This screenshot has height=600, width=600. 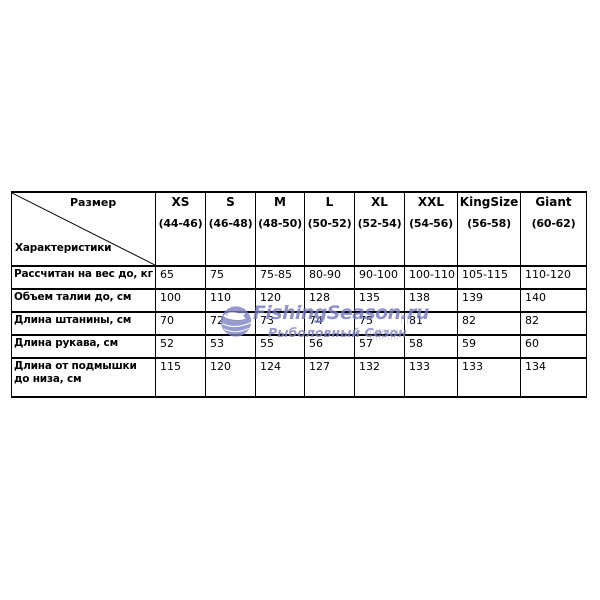 I want to click on cell-value: 115, so click(x=180, y=377).